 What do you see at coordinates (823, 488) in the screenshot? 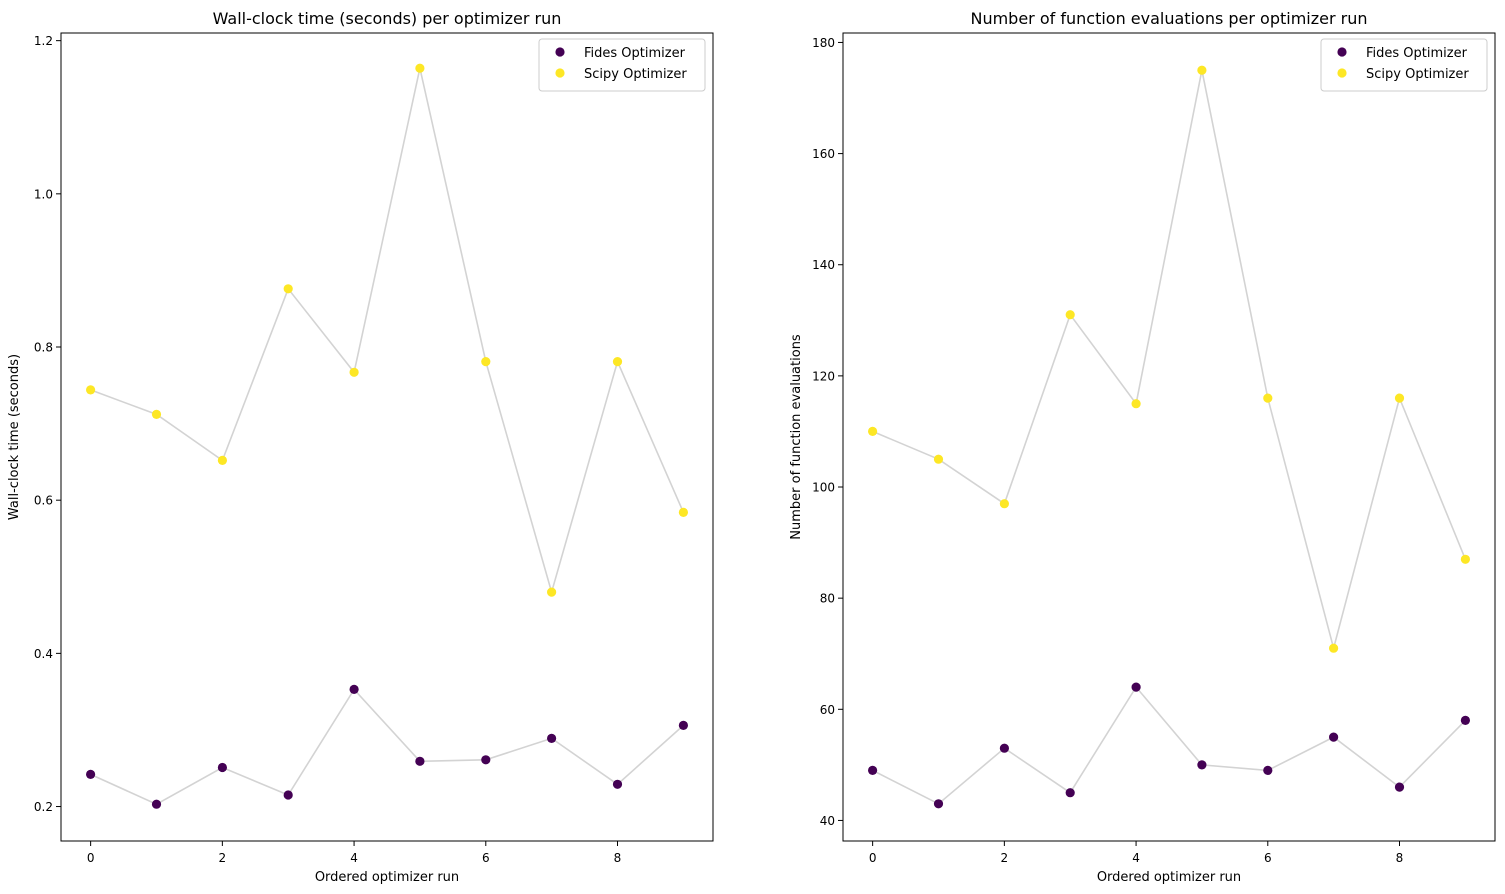
I see `y-tick-label: 100` at bounding box center [823, 488].